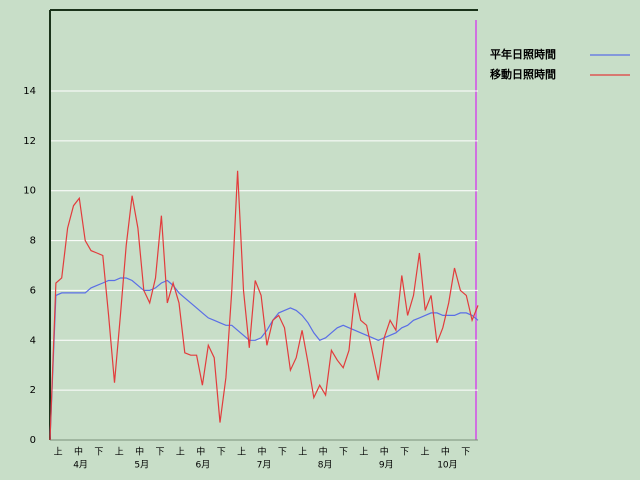 This screenshot has height=480, width=640. I want to click on y-tick-label: 4, so click(33, 340).